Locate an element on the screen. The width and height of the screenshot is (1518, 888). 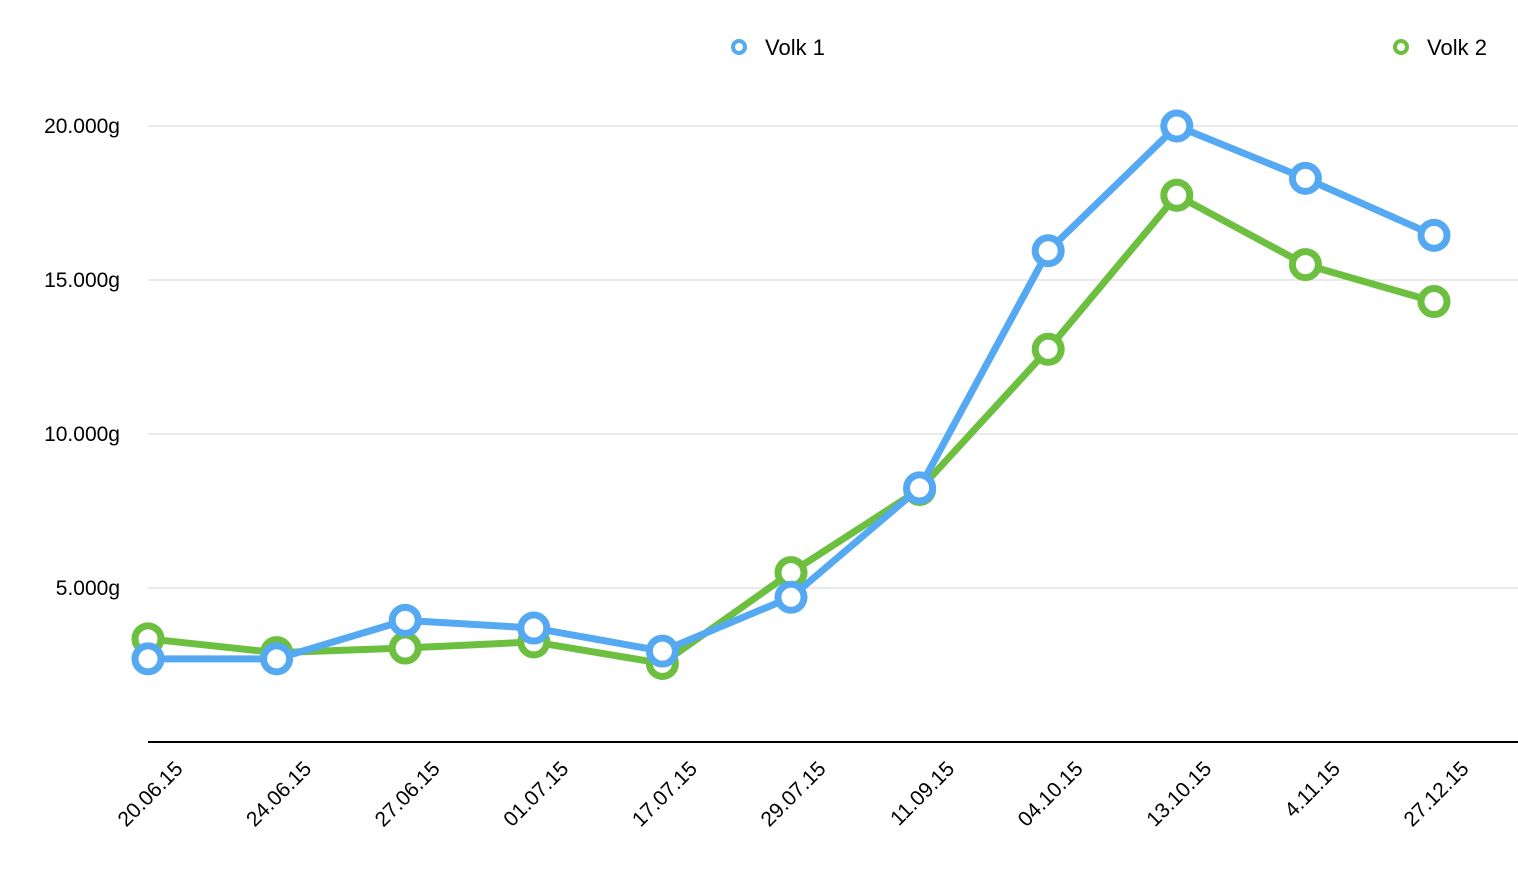
y-axis-ticks: 5.000g 10.000g 15.000g 20.000g is located at coordinates (82, 357).